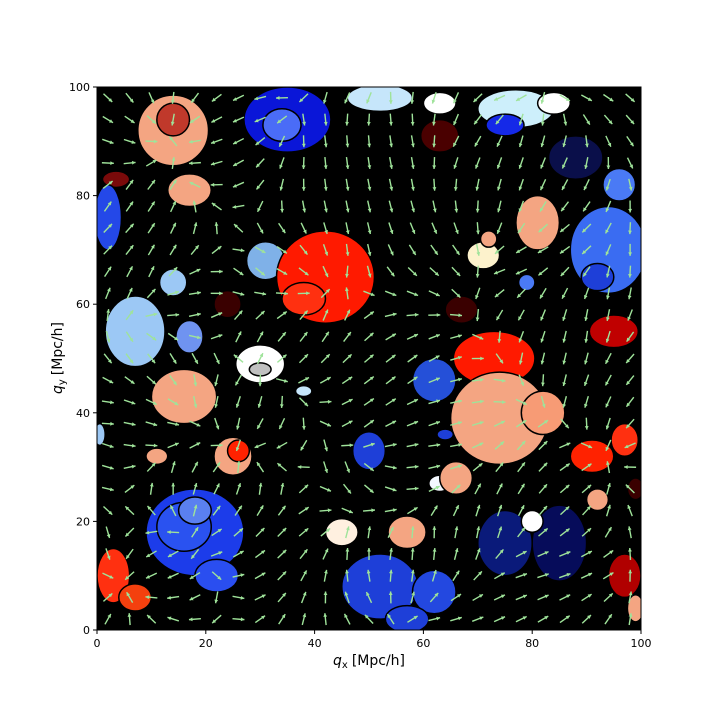  What do you see at coordinates (83, 413) in the screenshot?
I see `y-tick-label: 40` at bounding box center [83, 413].